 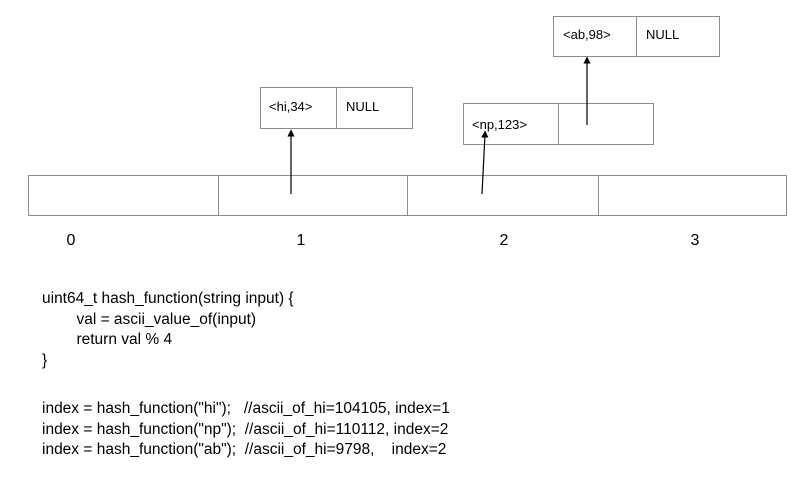 I want to click on node-np, so click(x=558, y=124).